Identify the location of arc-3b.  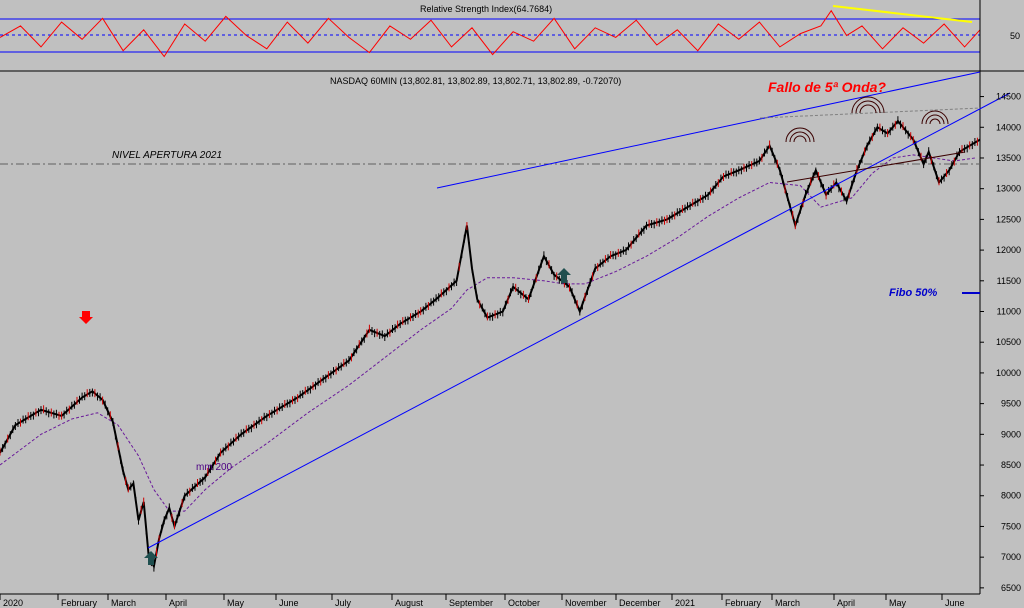
(935, 119).